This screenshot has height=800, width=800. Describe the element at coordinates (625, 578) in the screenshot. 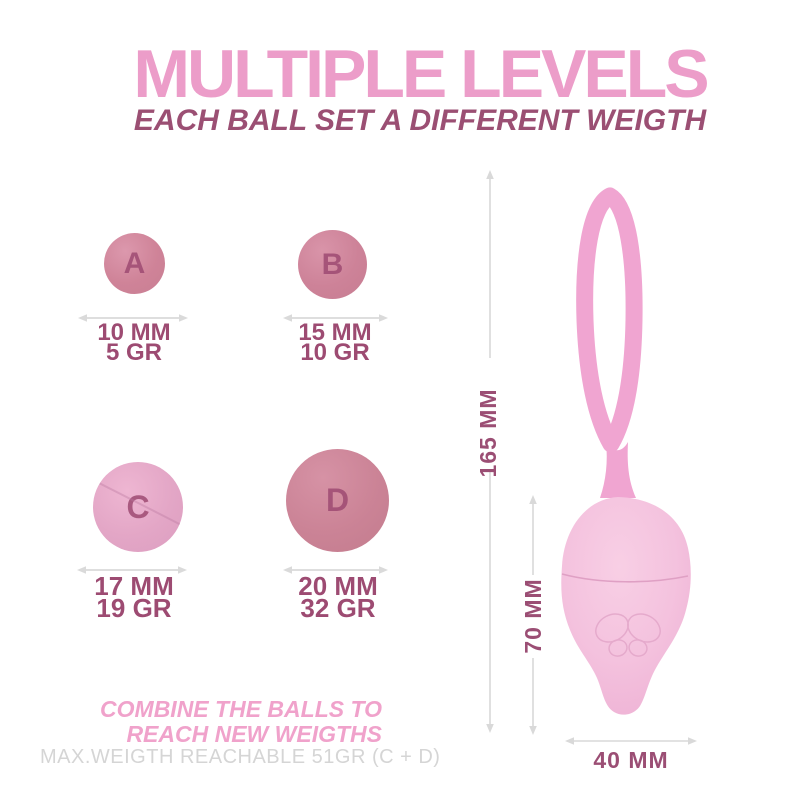

I see `egg-seam-line` at that location.